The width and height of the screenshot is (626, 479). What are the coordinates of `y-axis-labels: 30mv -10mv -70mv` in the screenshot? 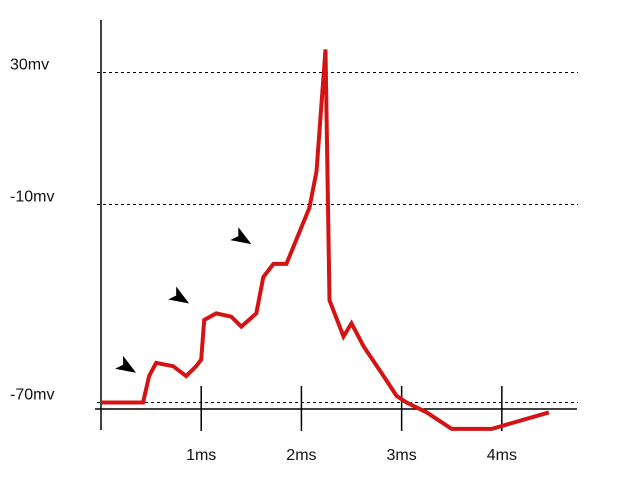 It's located at (32, 230).